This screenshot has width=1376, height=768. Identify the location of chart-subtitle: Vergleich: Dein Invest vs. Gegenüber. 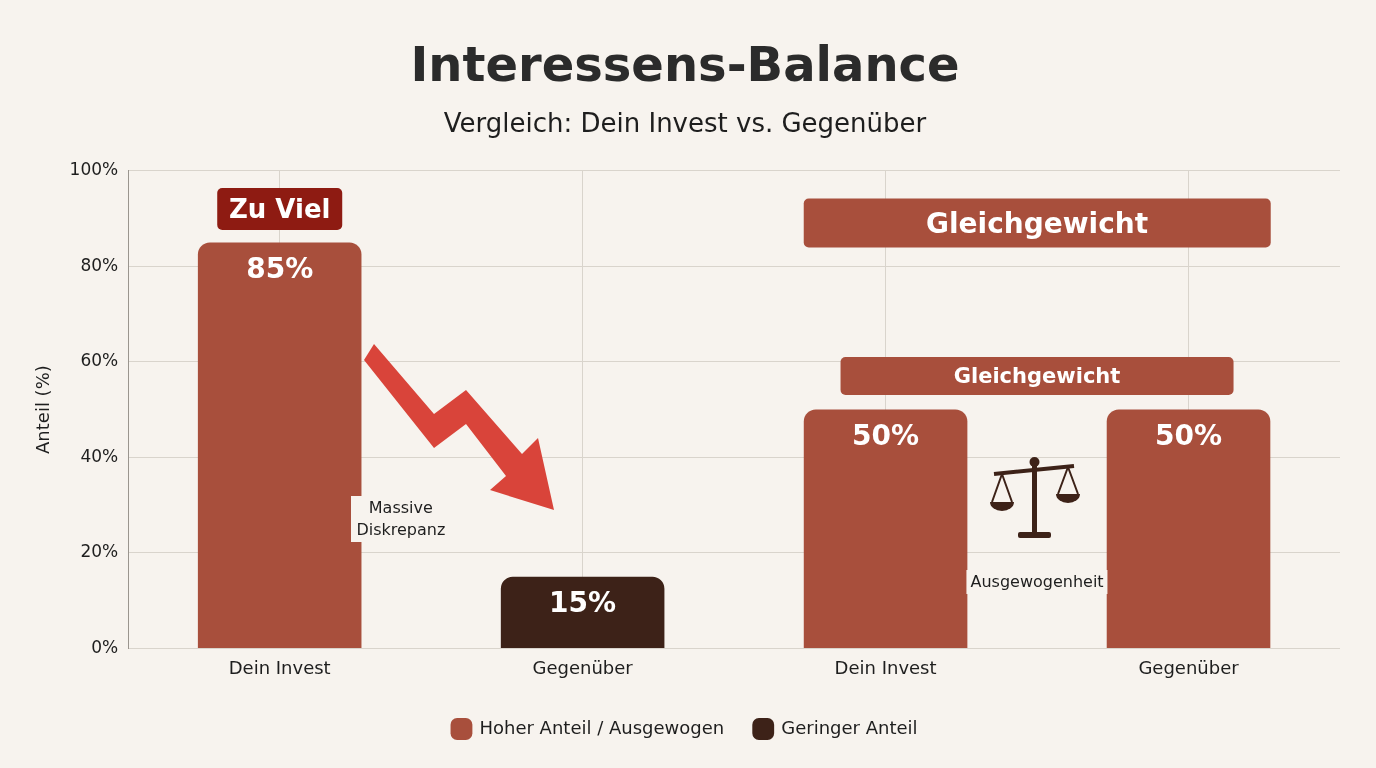
(685, 122).